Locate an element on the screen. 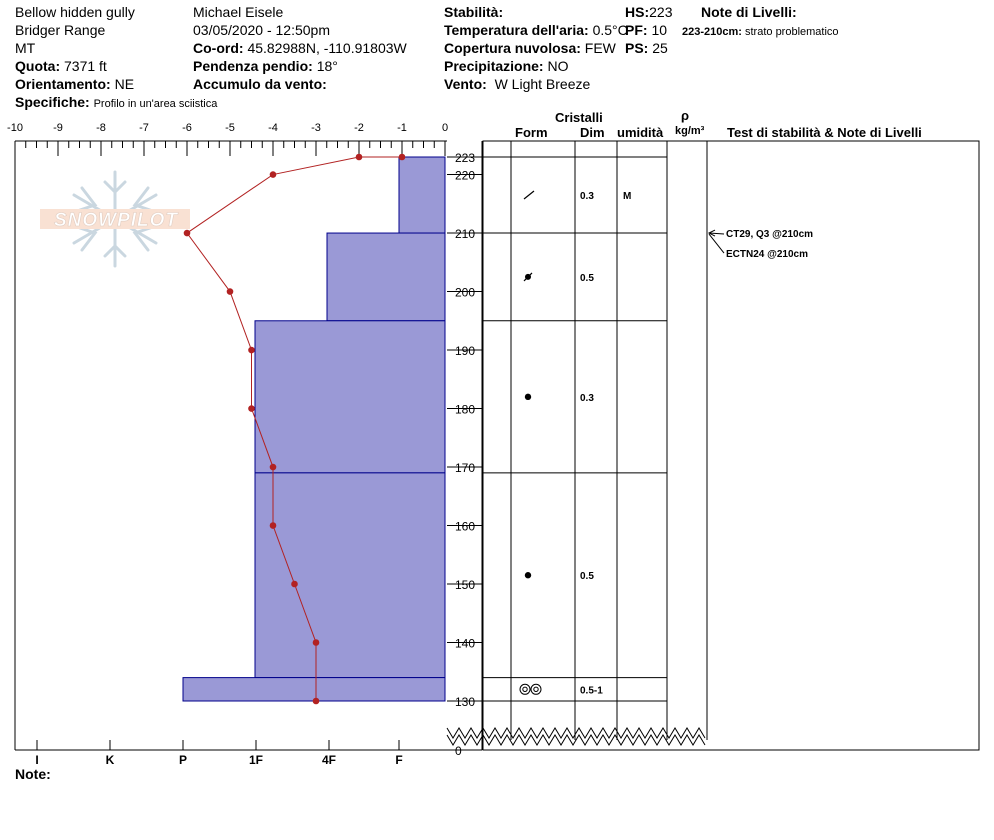 The height and width of the screenshot is (840, 994). test-label: CT29, Q3 @210cm is located at coordinates (769, 234).